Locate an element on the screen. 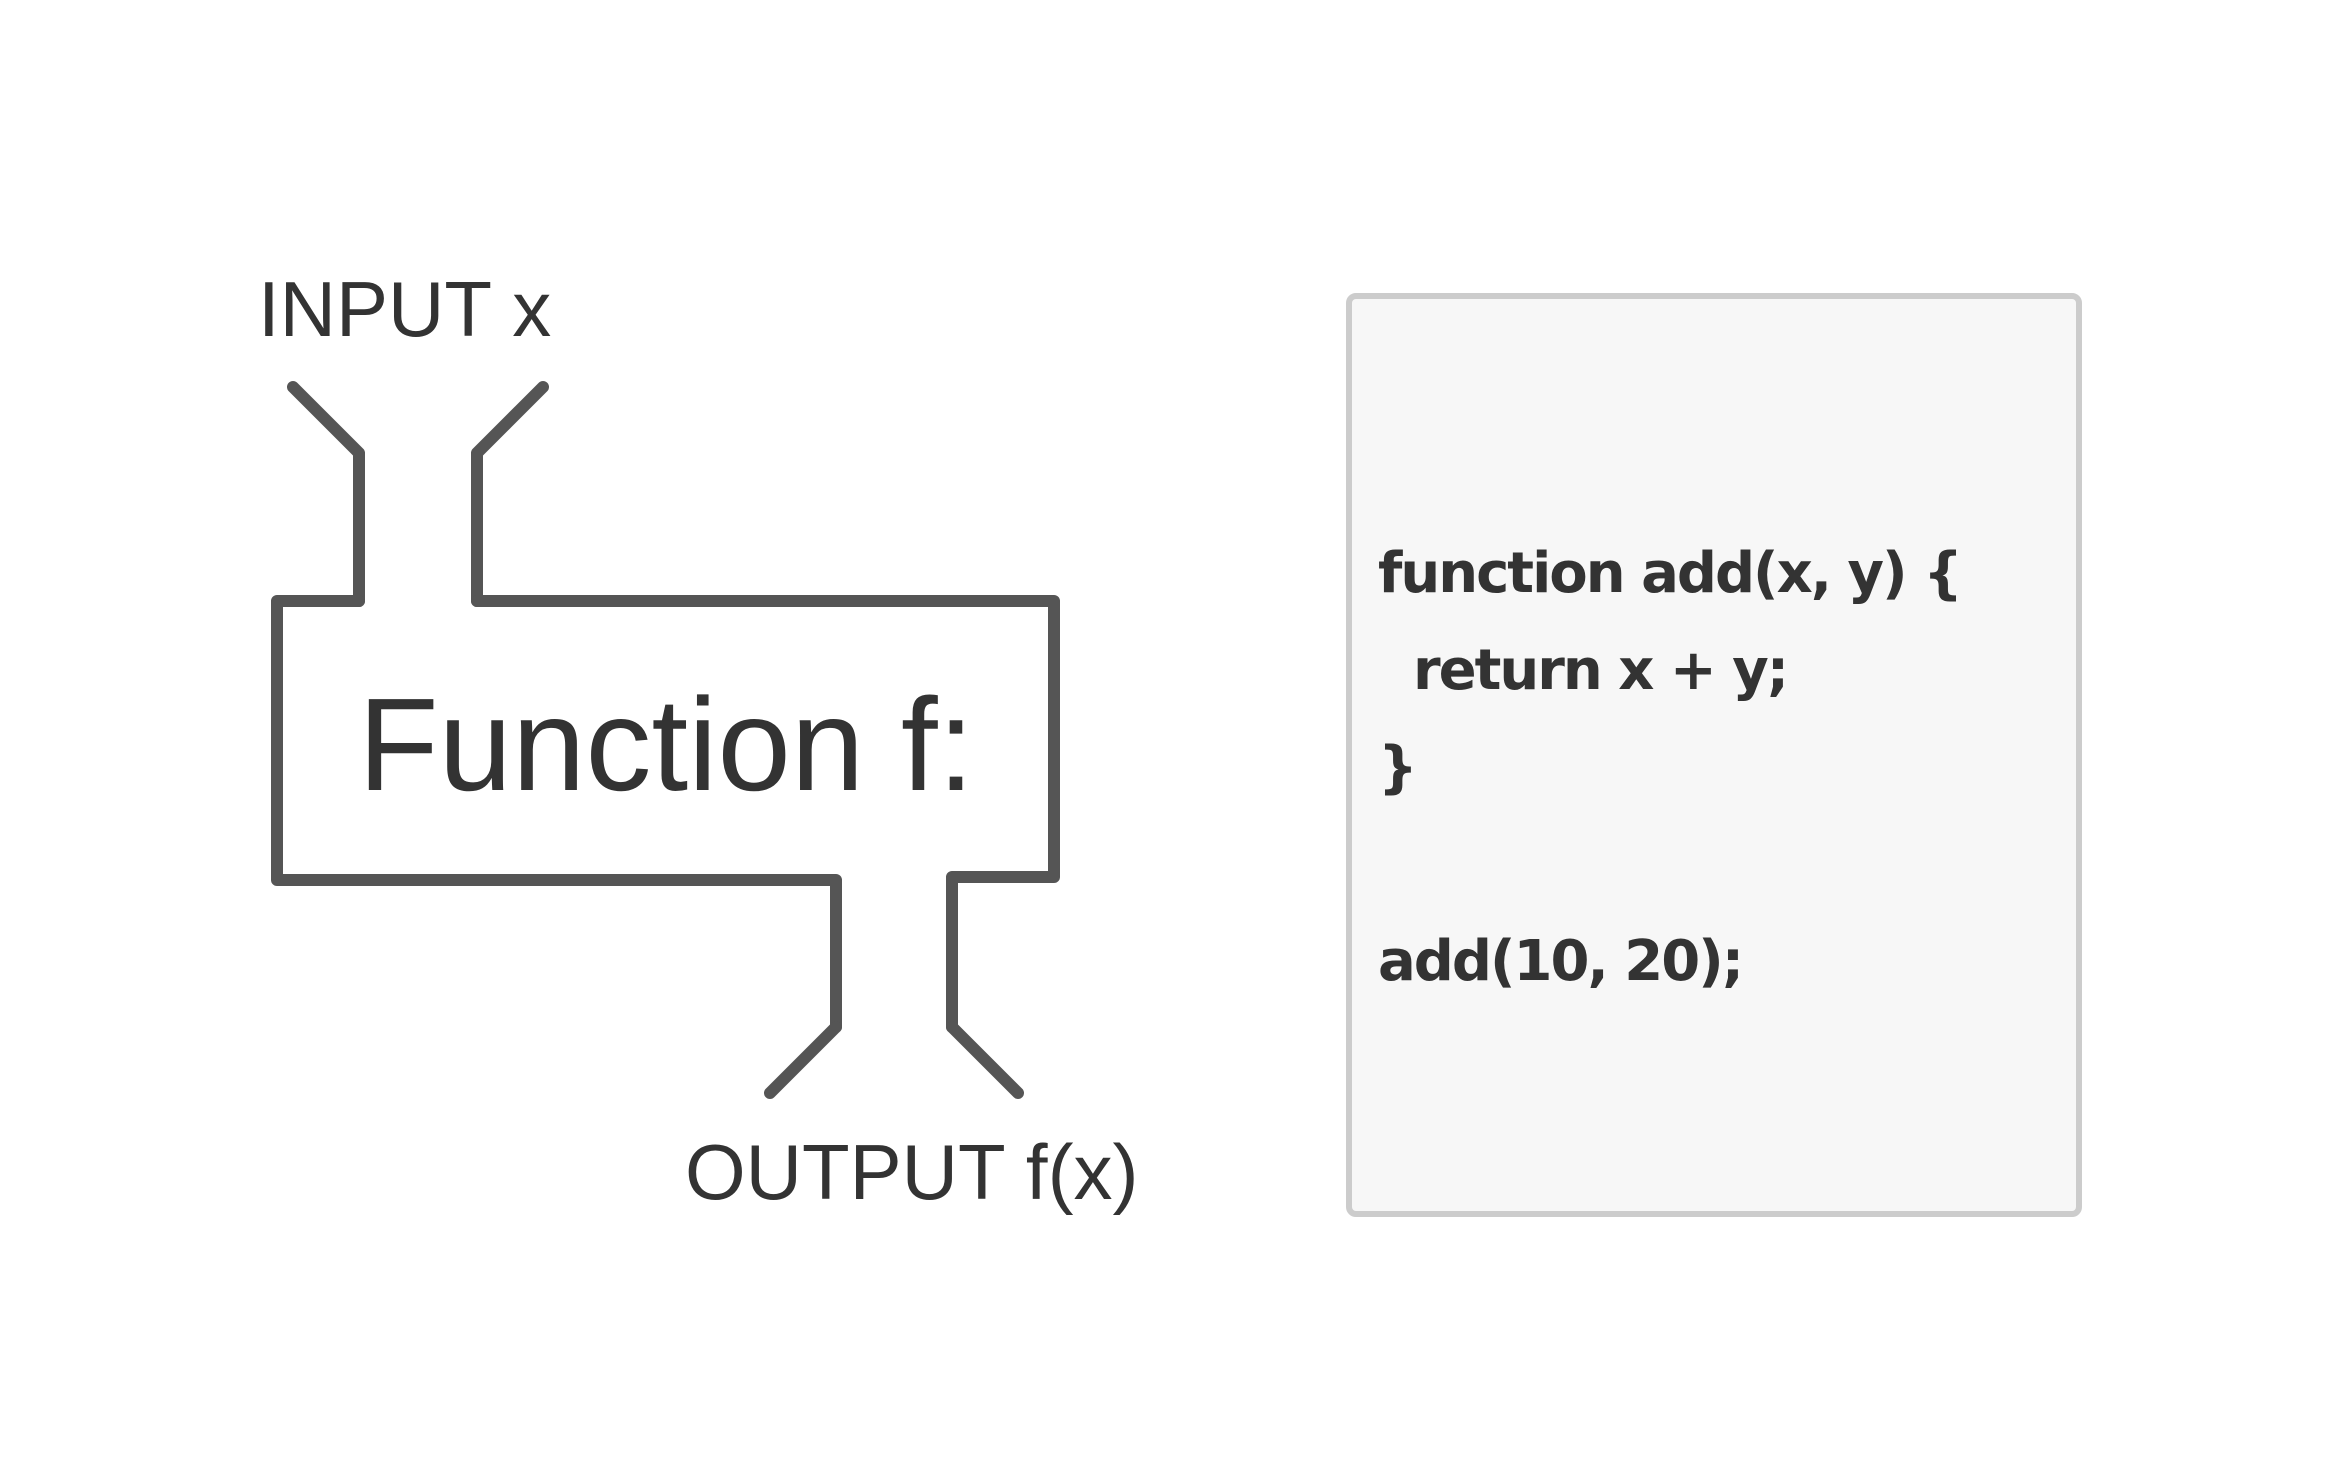  input-funnel-right is located at coordinates (510, 494).